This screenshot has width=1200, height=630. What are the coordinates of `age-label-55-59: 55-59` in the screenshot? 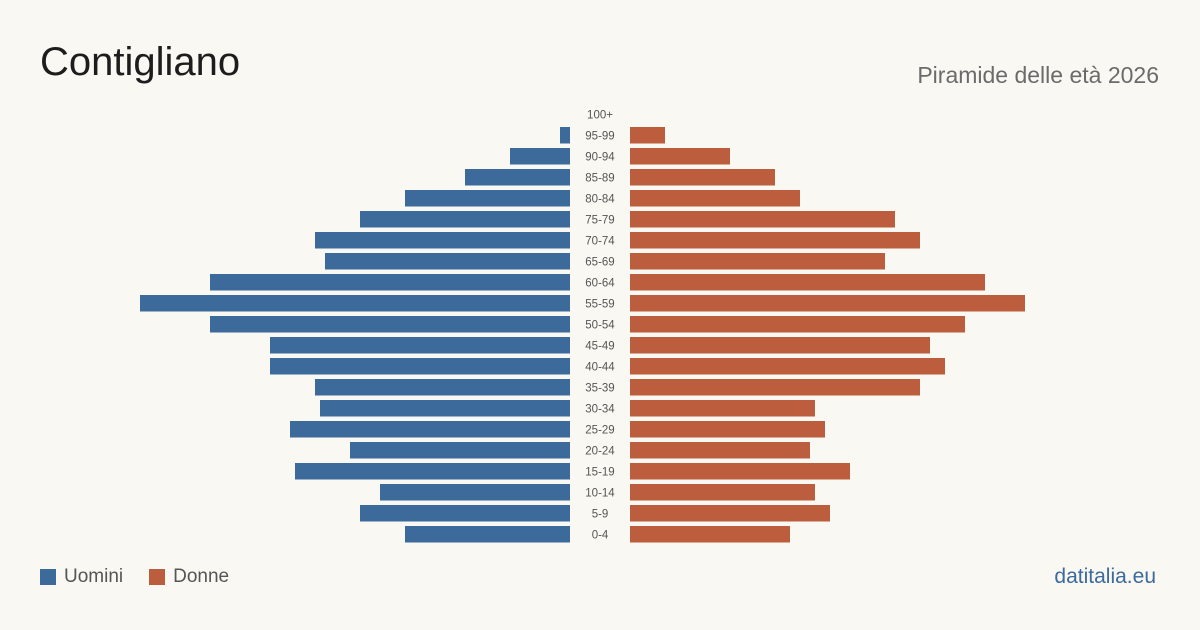 It's located at (599, 304).